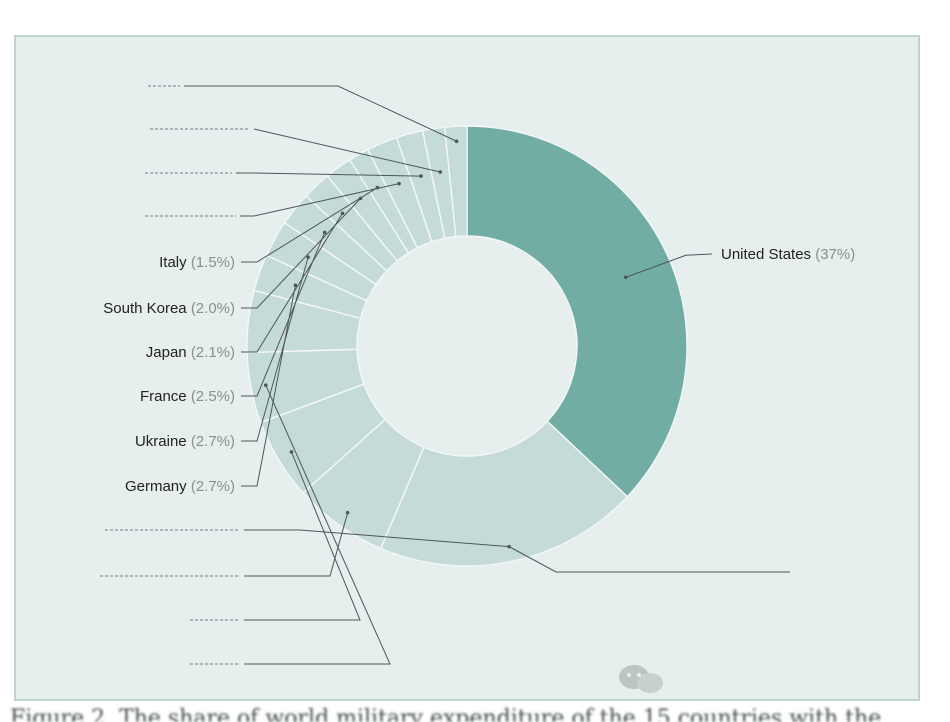 The height and width of the screenshot is (722, 950). I want to click on leader-line-italy, so click(309, 225).